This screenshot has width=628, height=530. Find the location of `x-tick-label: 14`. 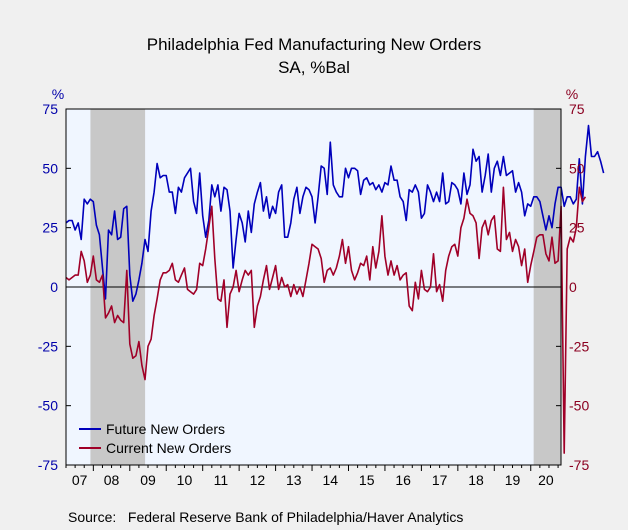

x-tick-label: 14 is located at coordinates (330, 480).